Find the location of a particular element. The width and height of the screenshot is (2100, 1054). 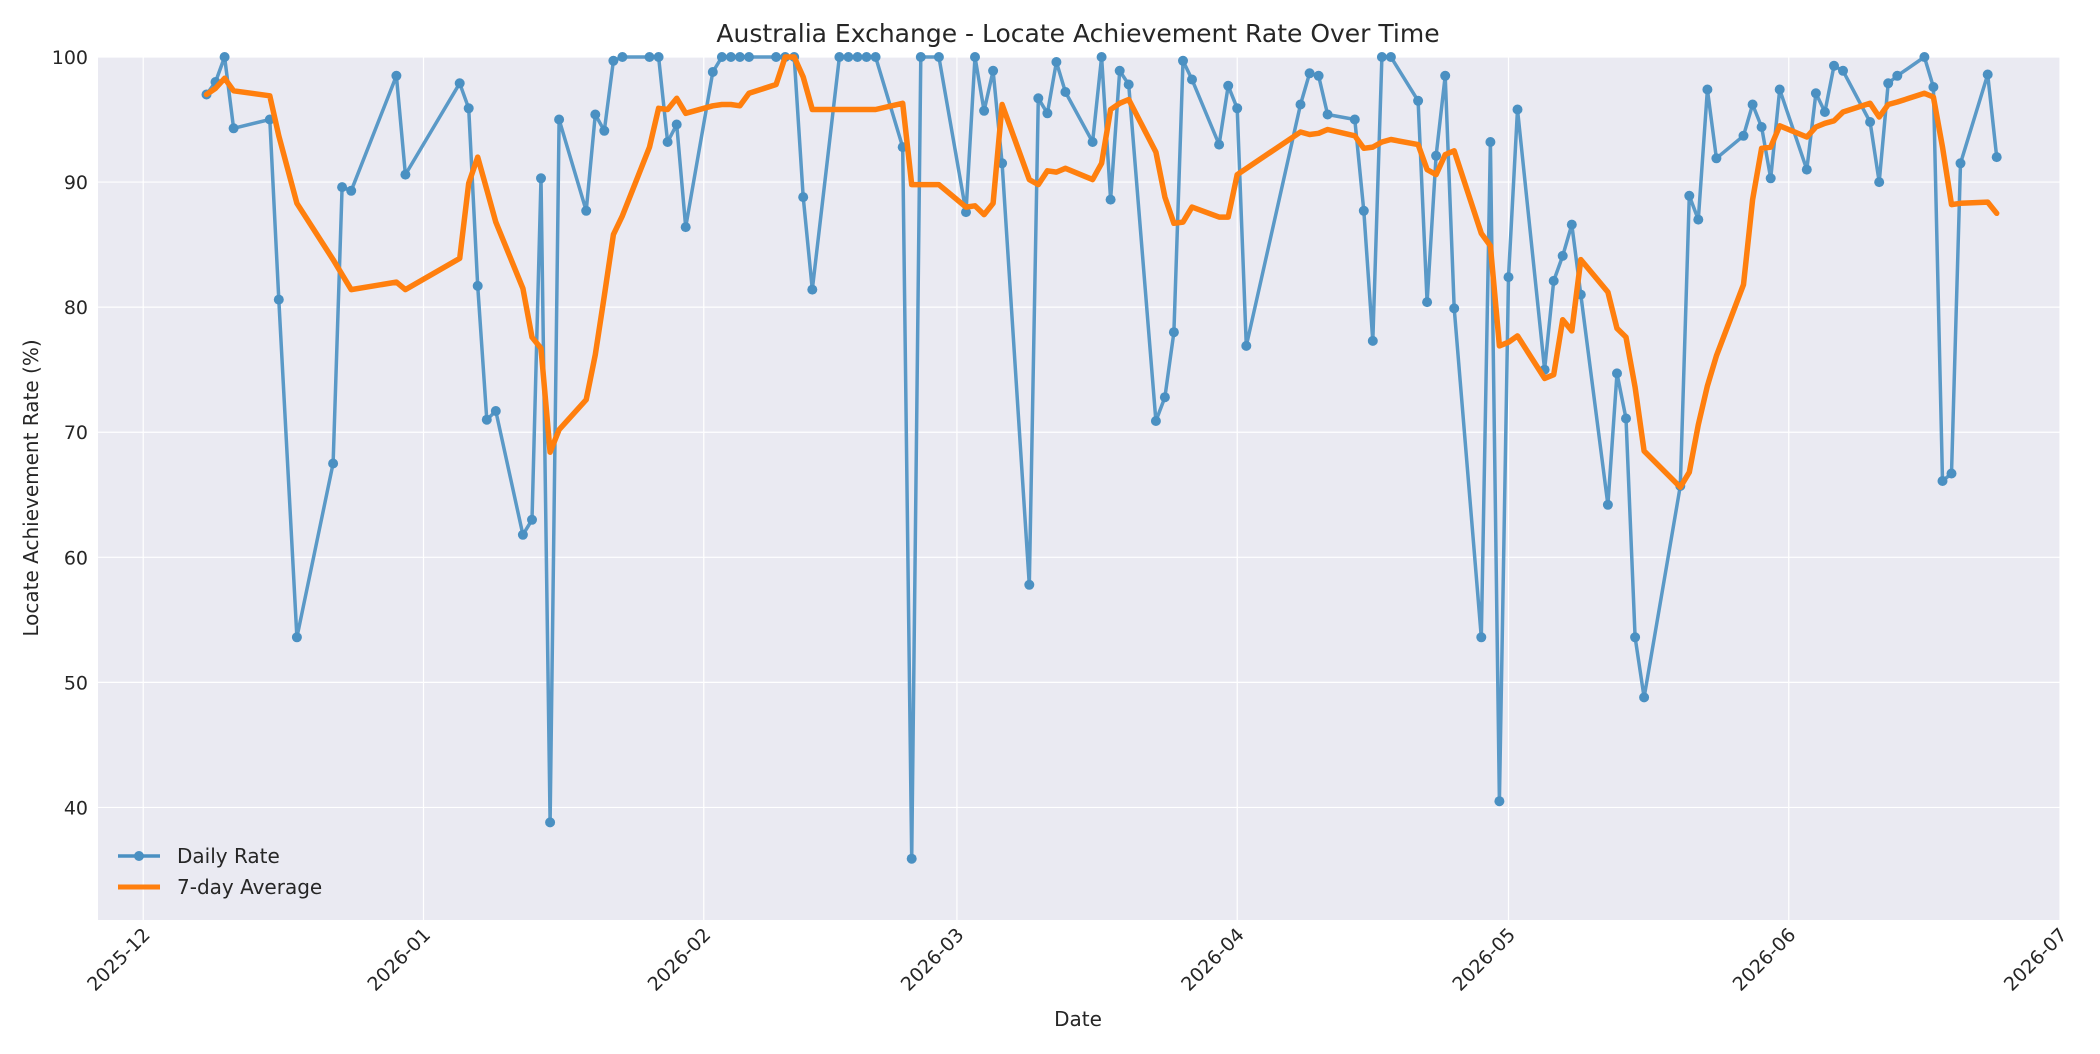

y-tick-label: 80 is located at coordinates (76, 308).